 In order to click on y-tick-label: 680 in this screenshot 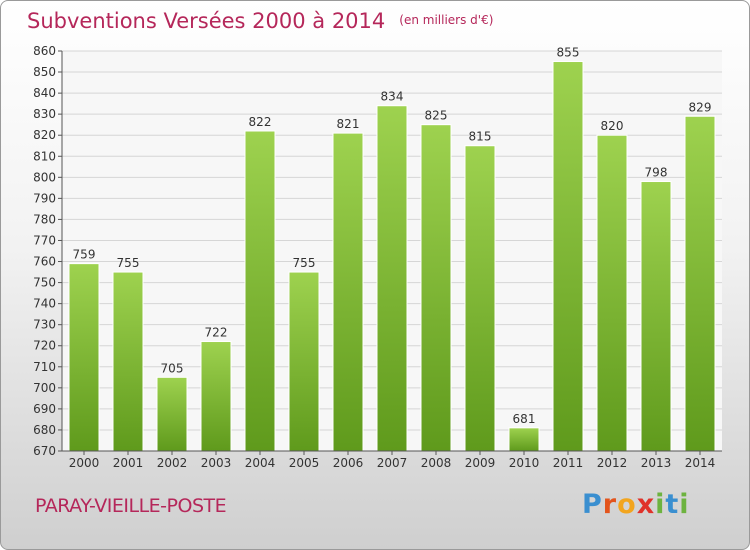, I will do `click(44, 430)`.